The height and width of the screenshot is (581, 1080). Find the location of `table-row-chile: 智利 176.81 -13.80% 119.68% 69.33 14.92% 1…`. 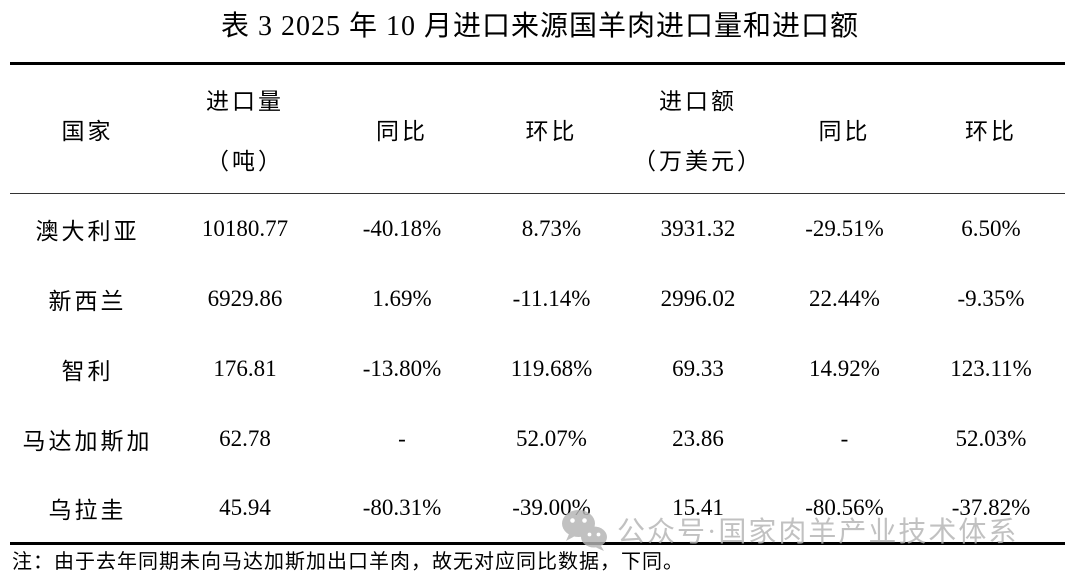

table-row-chile: 智利 176.81 -13.80% 119.68% 69.33 14.92% 1… is located at coordinates (537, 369).